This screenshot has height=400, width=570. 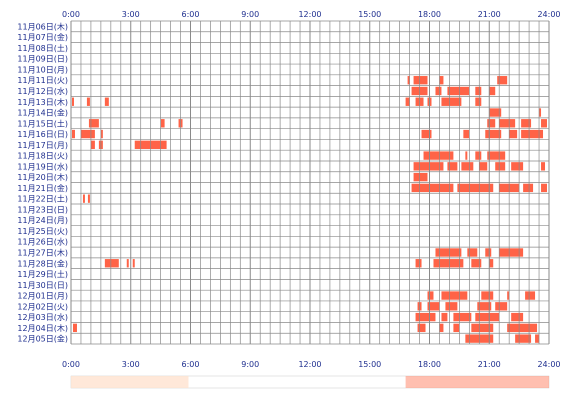 I want to click on row-date-label: 11月19日(水), so click(x=42, y=166).